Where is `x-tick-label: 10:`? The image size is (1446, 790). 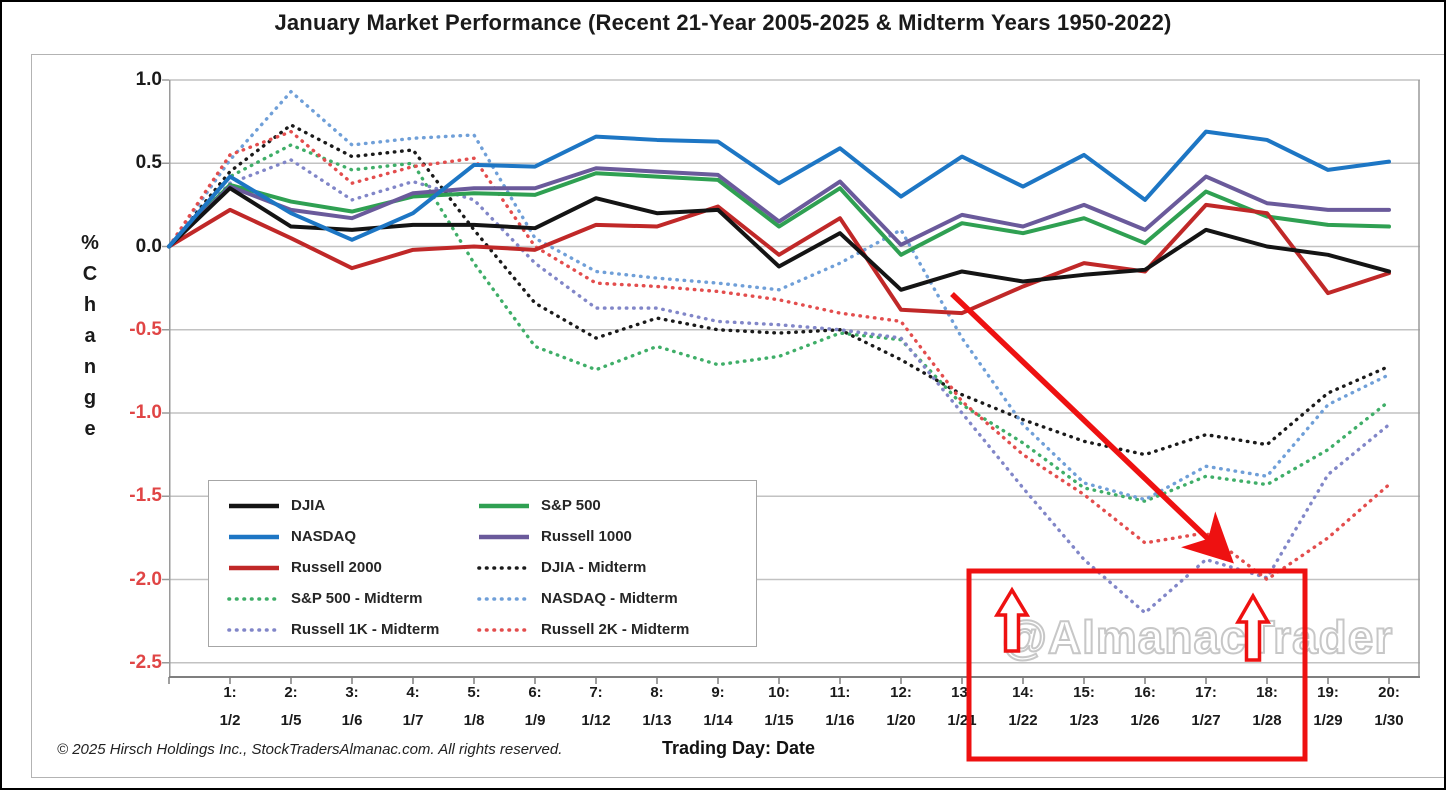
x-tick-label: 10: is located at coordinates (779, 692).